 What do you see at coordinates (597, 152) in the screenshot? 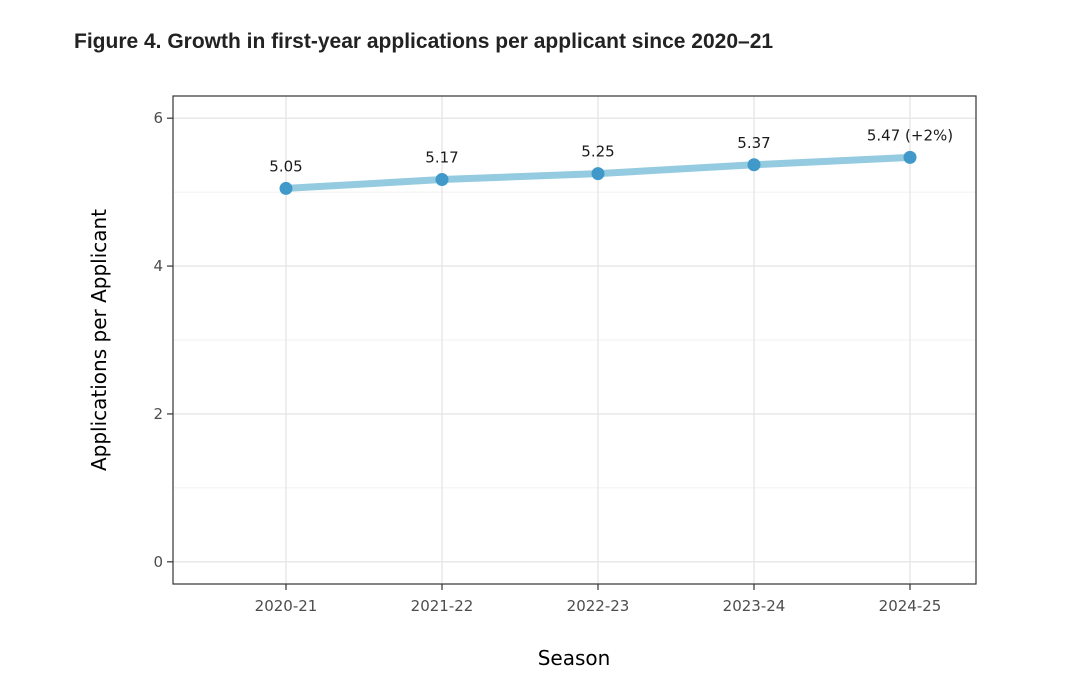
I see `data-label: 5.25` at bounding box center [597, 152].